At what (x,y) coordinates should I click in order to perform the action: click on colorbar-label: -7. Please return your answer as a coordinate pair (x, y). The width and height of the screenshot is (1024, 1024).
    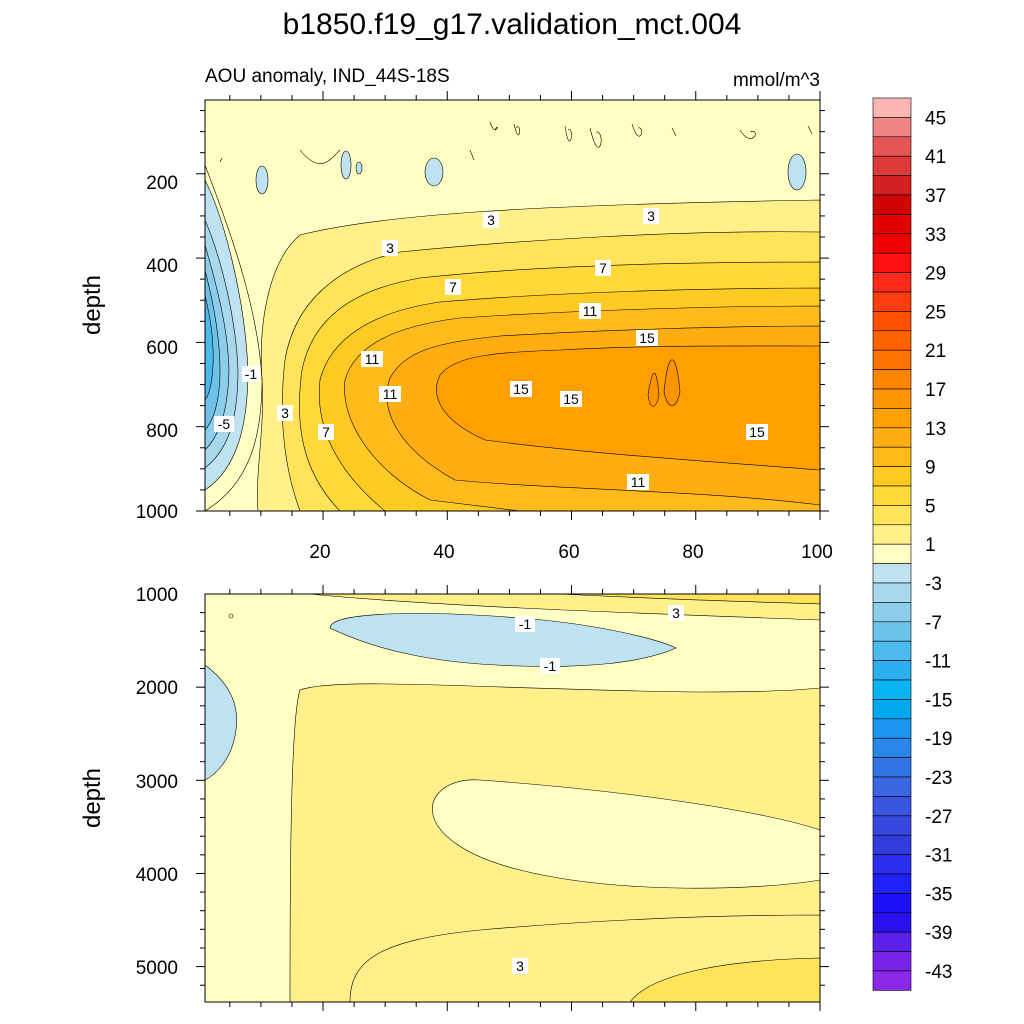
    Looking at the image, I should click on (933, 623).